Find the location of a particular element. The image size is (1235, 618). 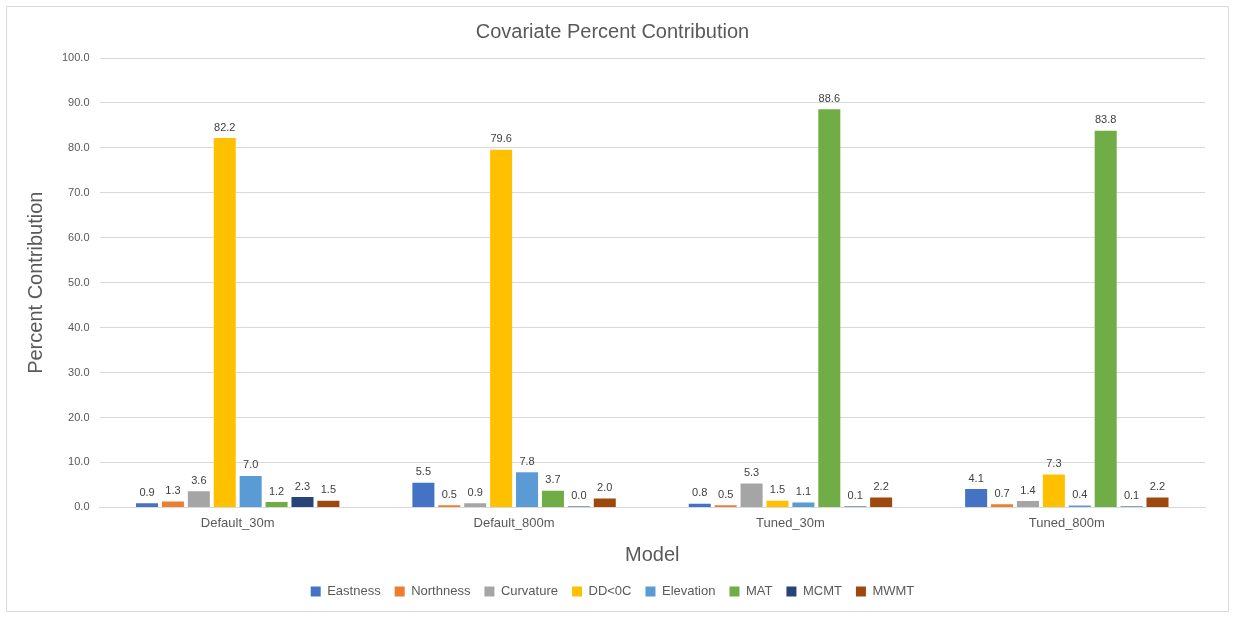

data-label: 1.4 is located at coordinates (1028, 489).